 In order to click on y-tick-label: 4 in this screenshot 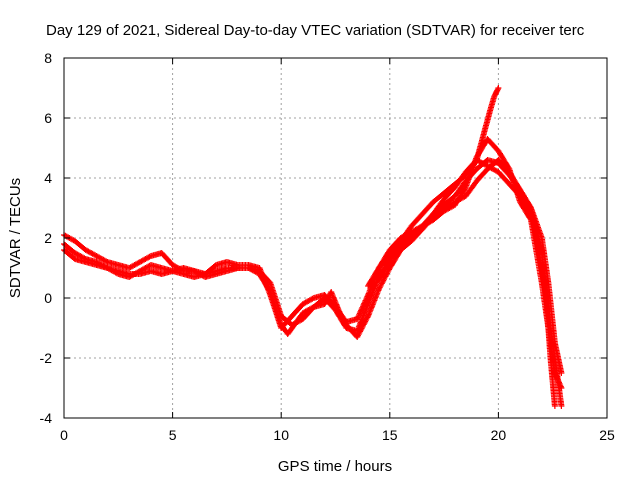, I will do `click(48, 178)`.